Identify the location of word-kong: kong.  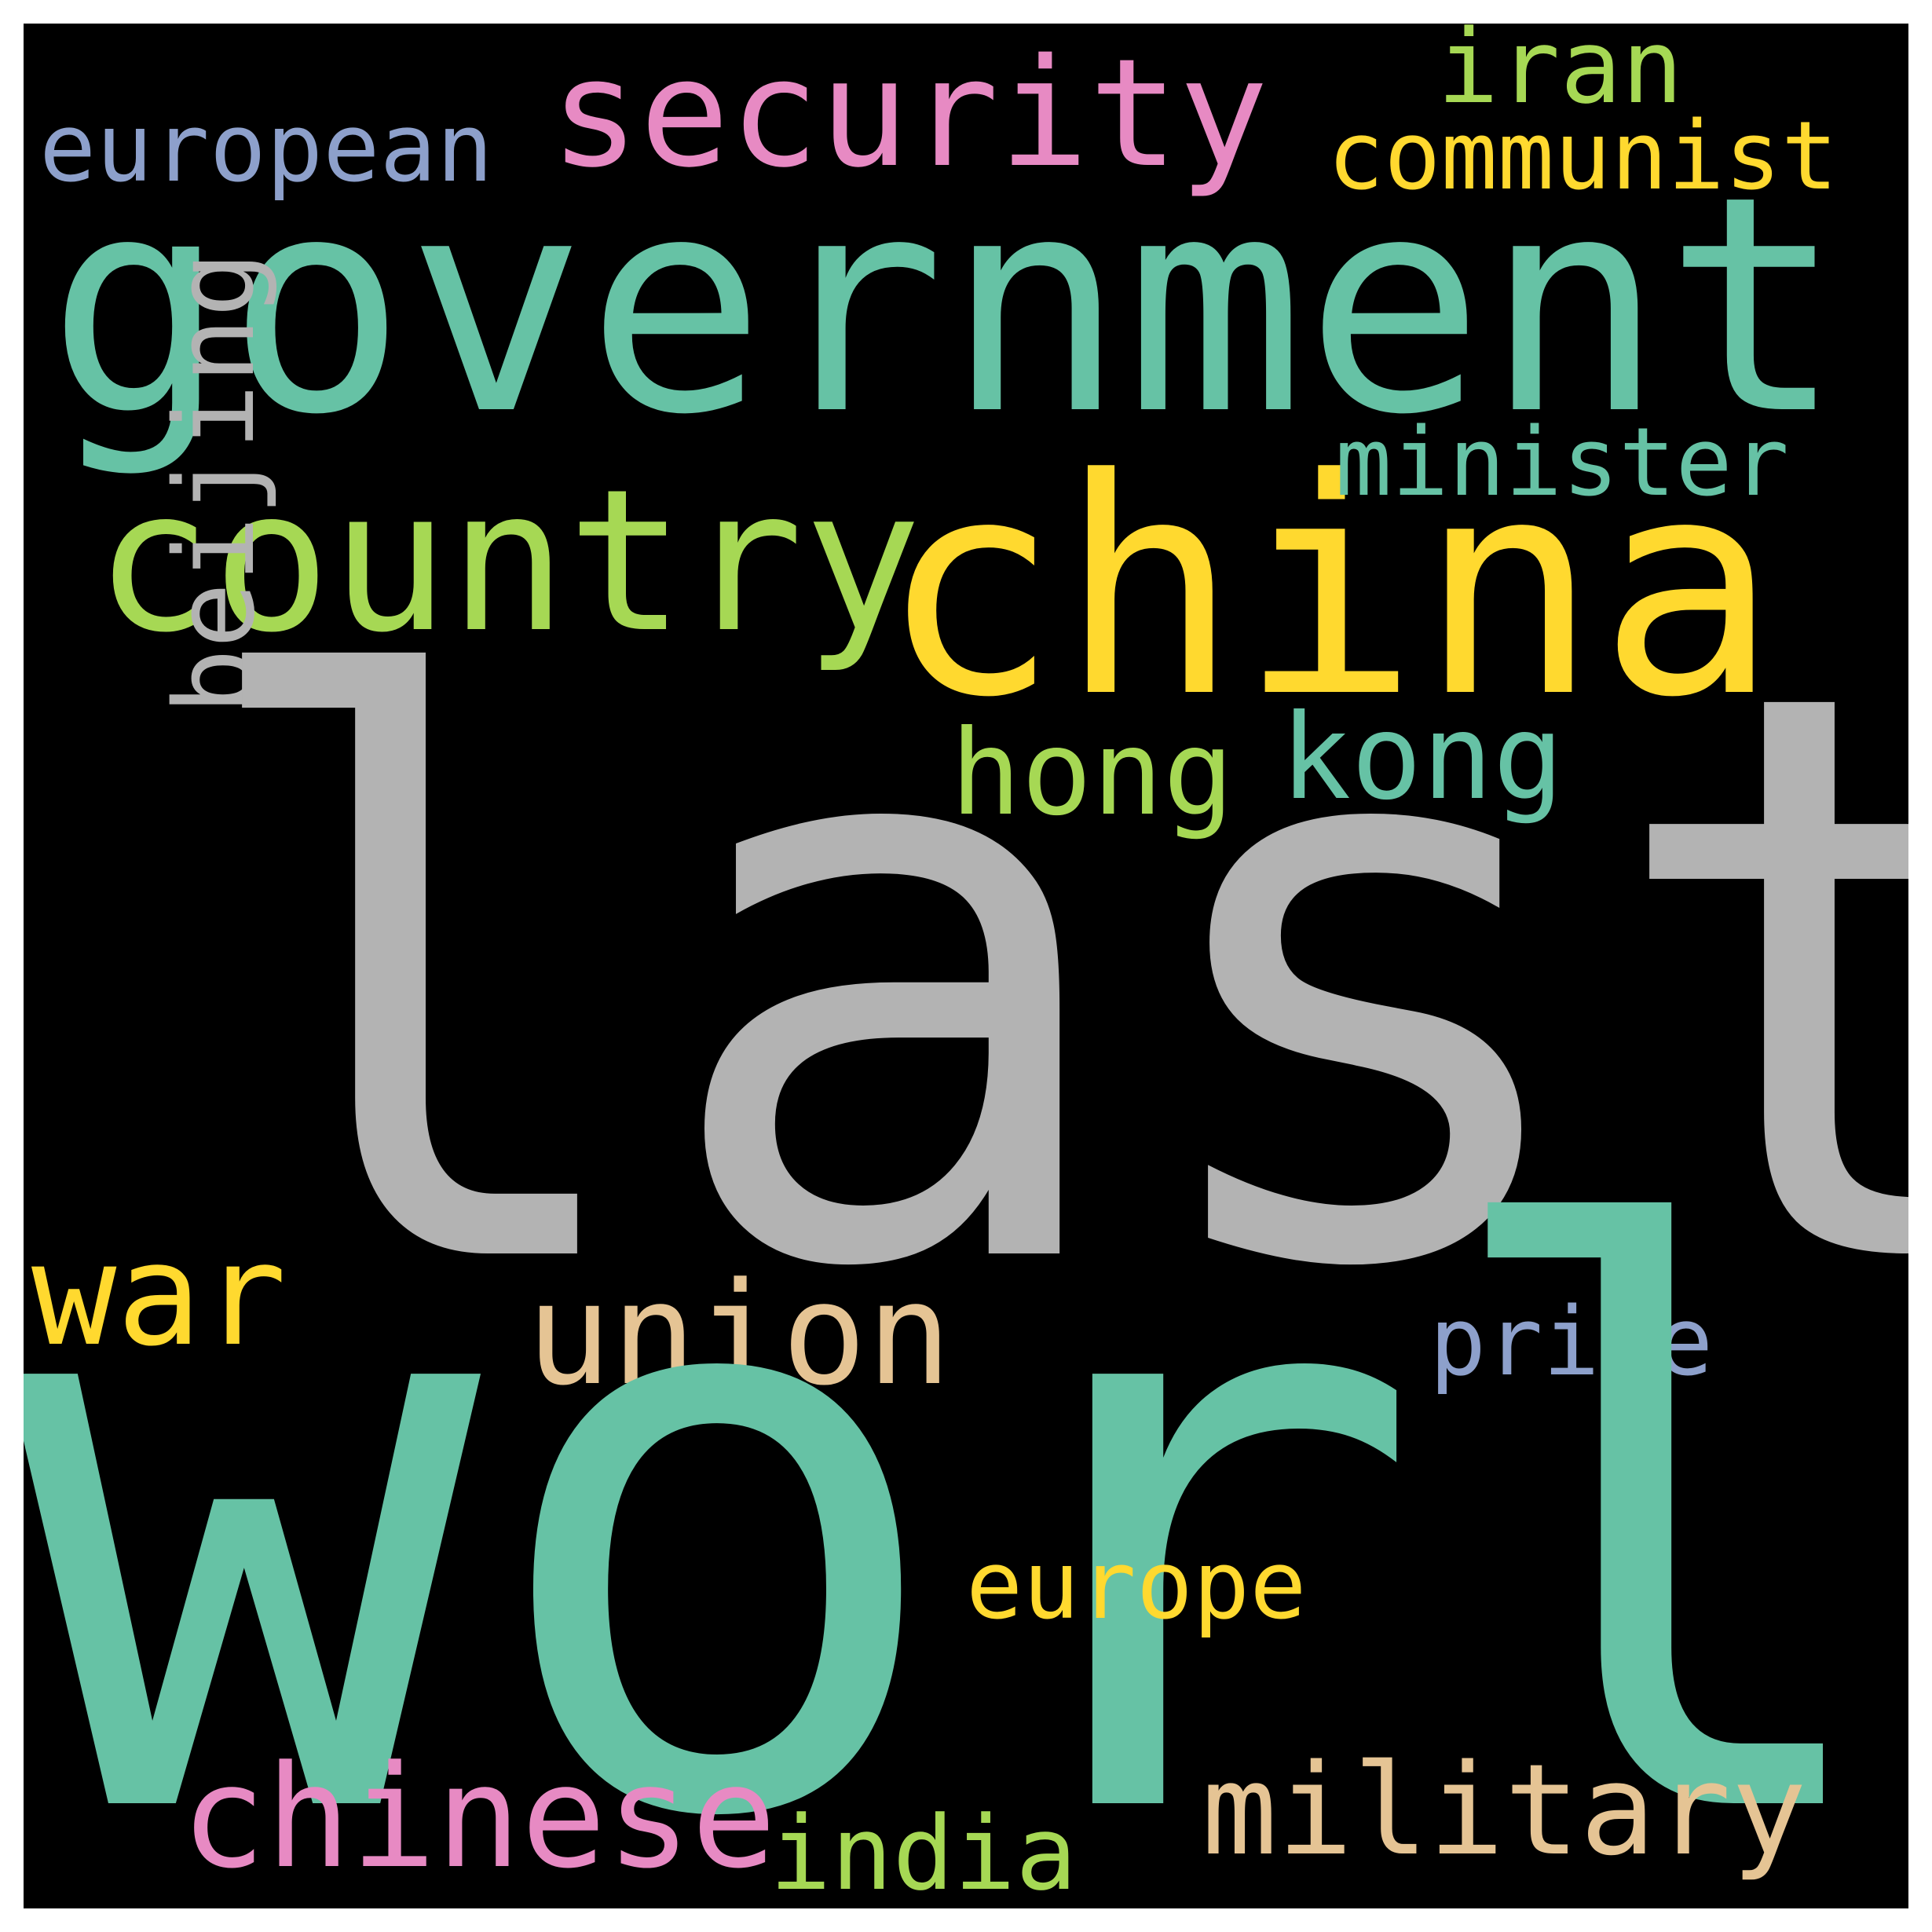
(1422, 758).